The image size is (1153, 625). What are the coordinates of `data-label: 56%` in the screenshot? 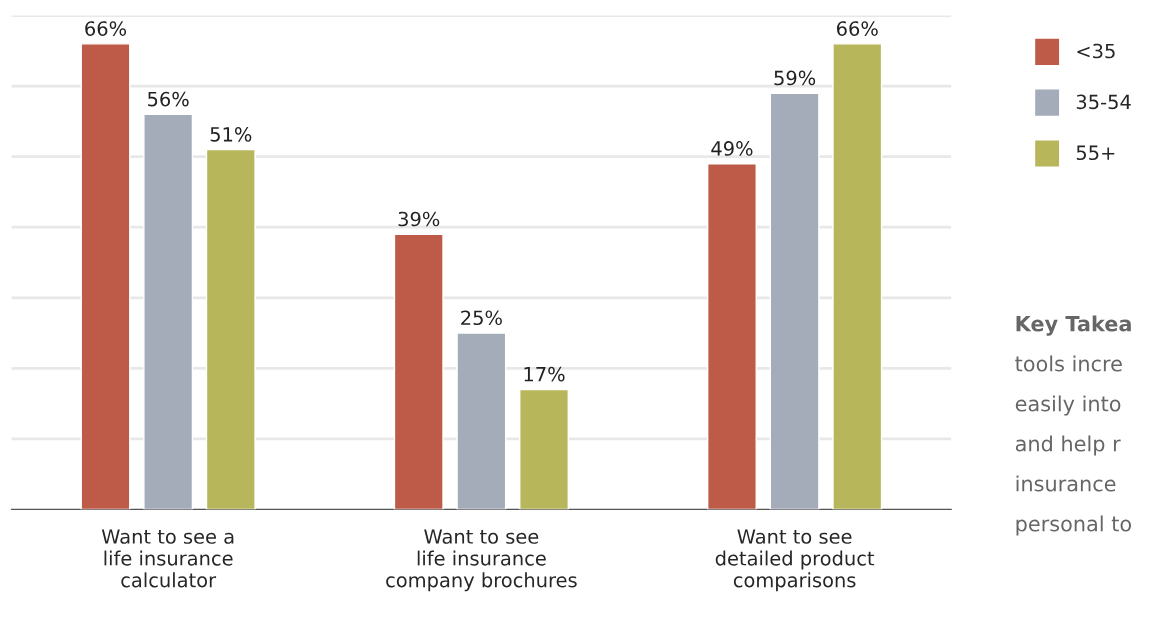 It's located at (168, 99).